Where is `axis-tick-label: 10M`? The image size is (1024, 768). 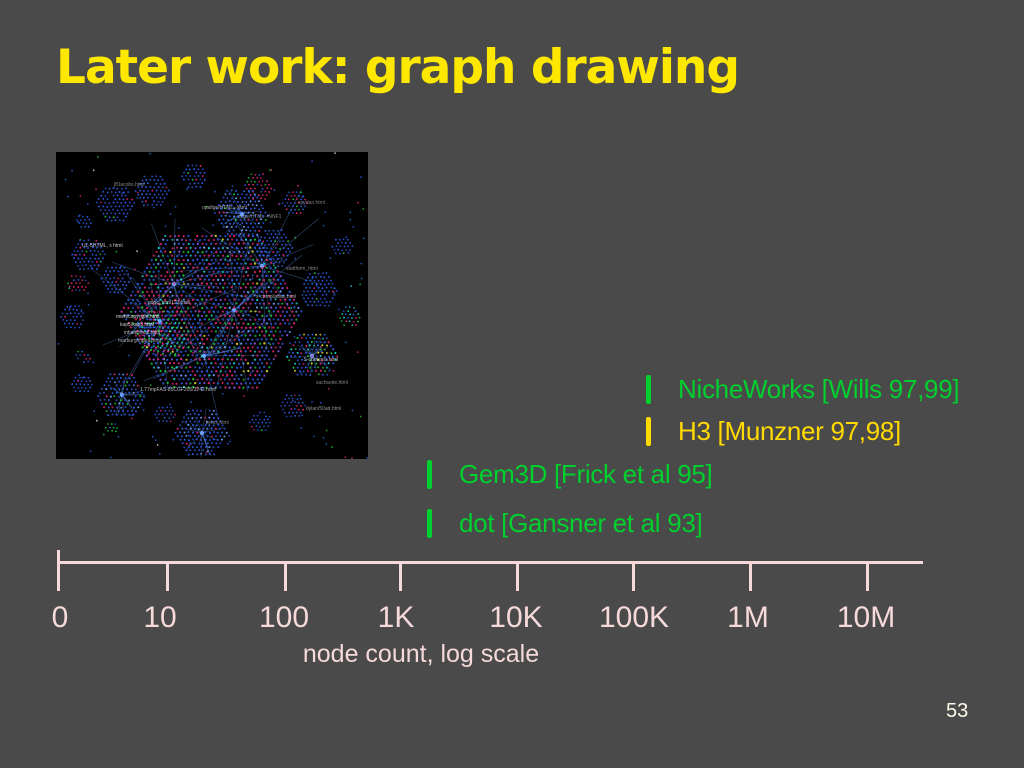 axis-tick-label: 10M is located at coordinates (866, 617).